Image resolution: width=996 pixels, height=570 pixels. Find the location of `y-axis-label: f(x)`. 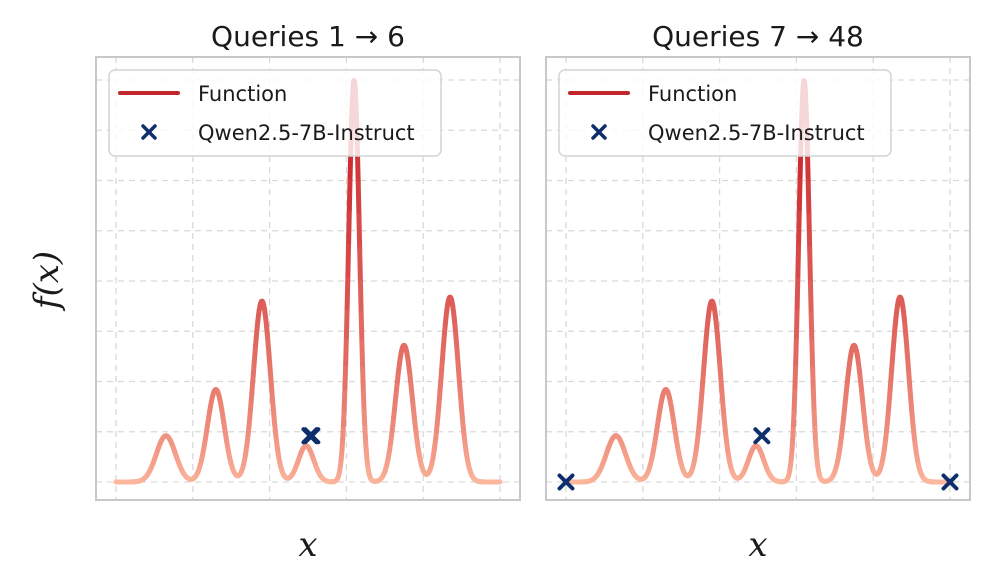

y-axis-label: f(x) is located at coordinates (47, 281).